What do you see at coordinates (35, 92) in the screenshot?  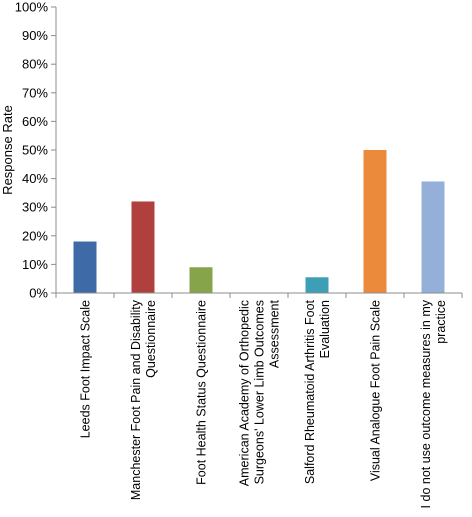 I see `y-tick-label: 70%` at bounding box center [35, 92].